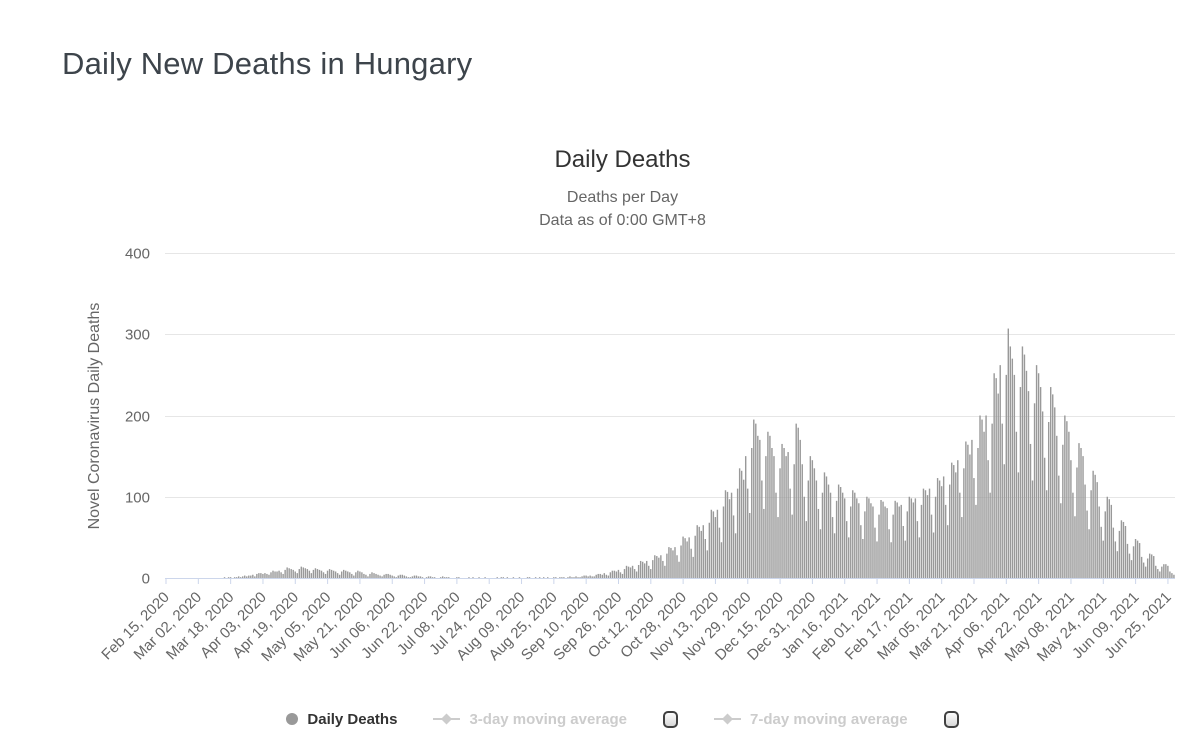 Image resolution: width=1200 pixels, height=748 pixels. I want to click on svg-text: 200, so click(137, 417).